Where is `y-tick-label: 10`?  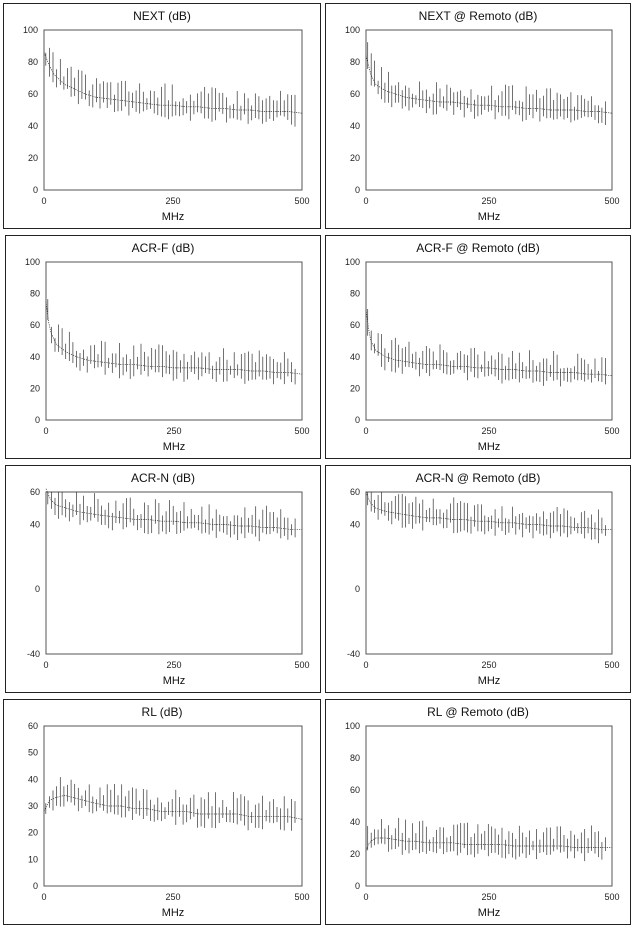 y-tick-label: 10 is located at coordinates (33, 859).